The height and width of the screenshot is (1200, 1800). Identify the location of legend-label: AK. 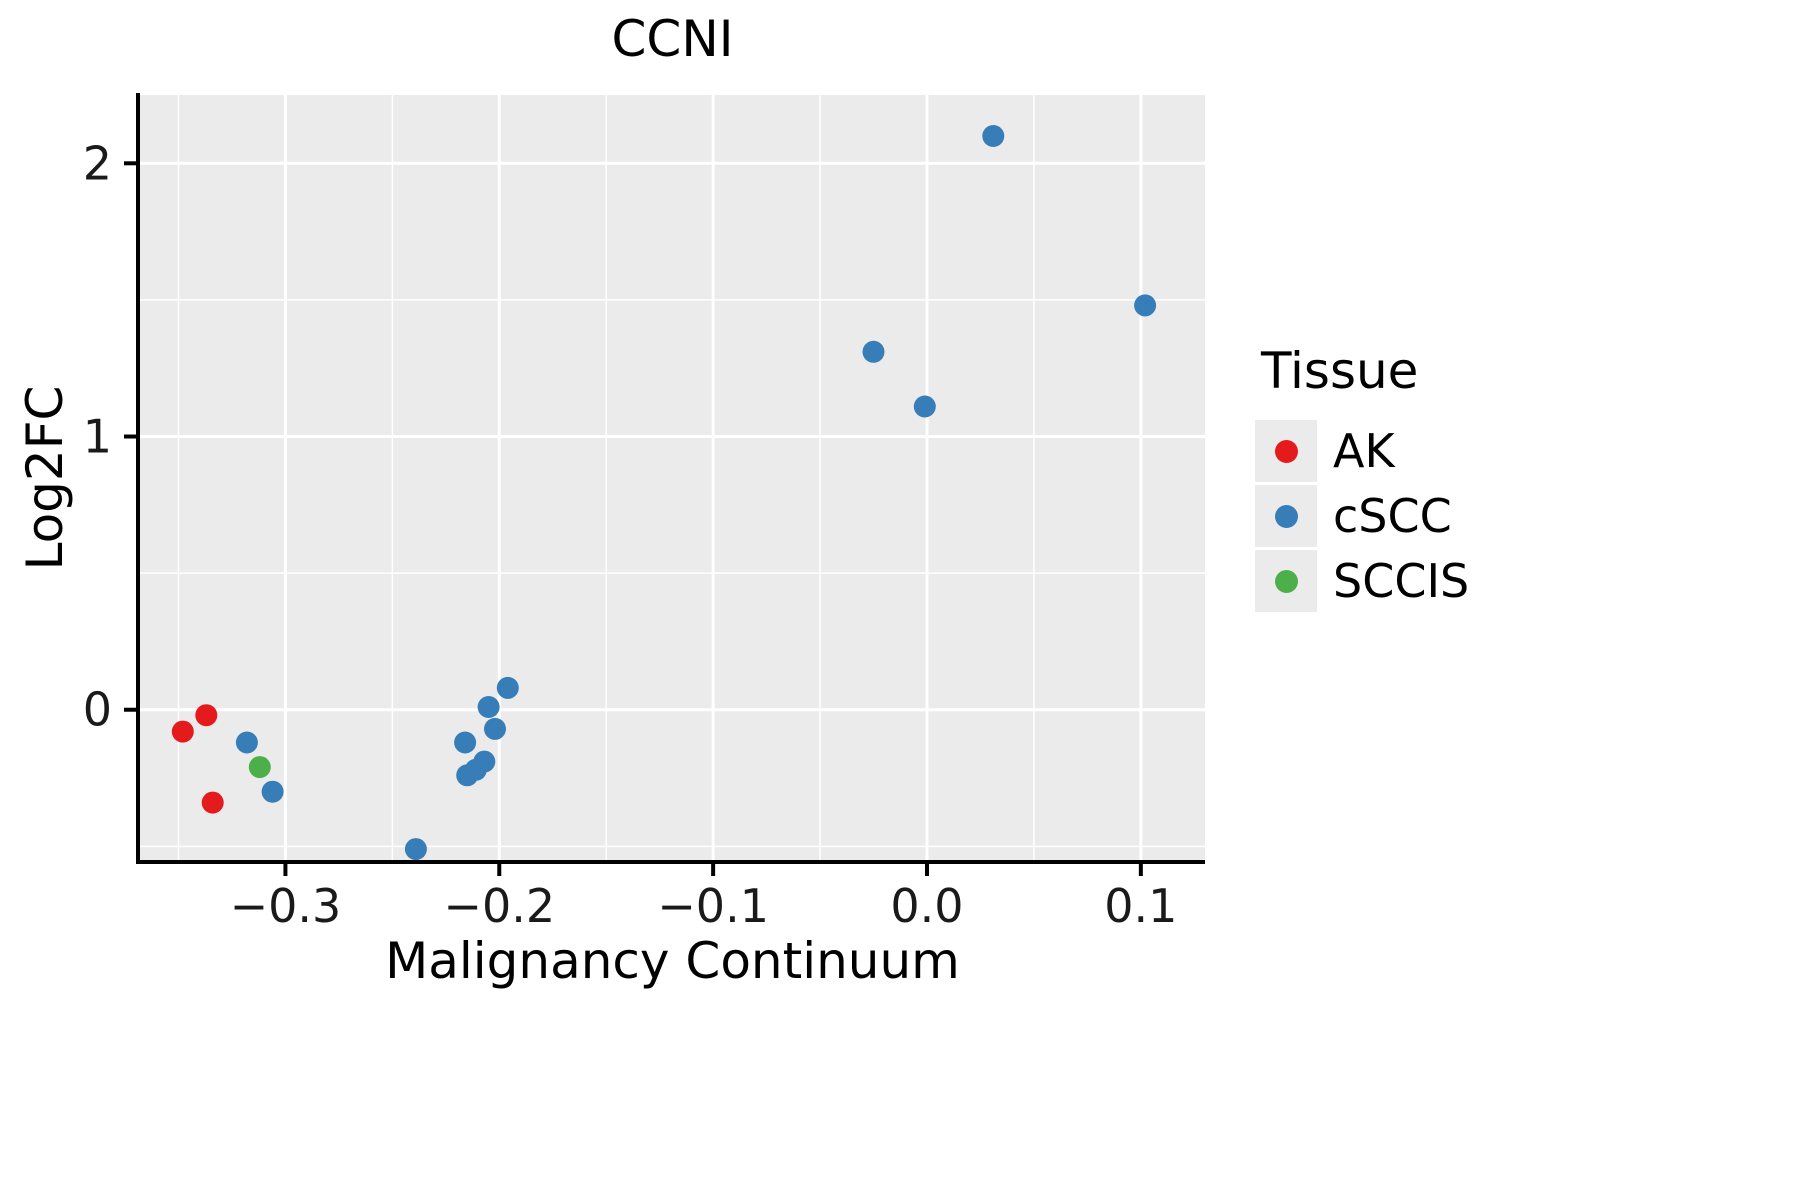
(1364, 451).